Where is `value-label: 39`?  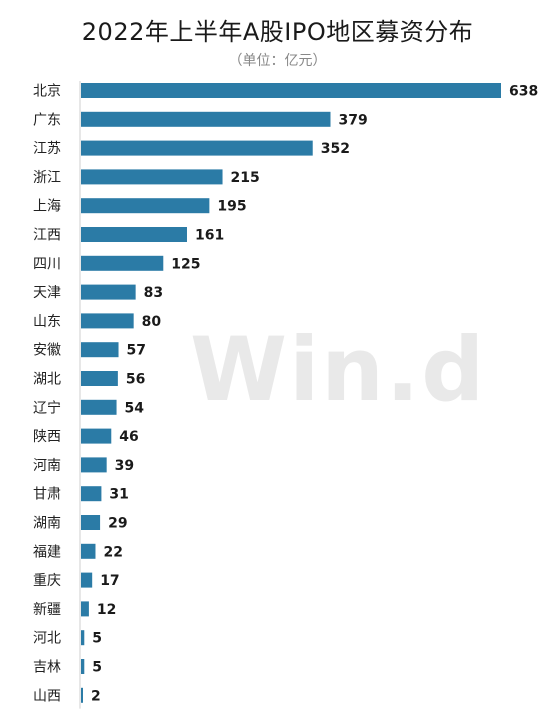
value-label: 39 is located at coordinates (124, 466).